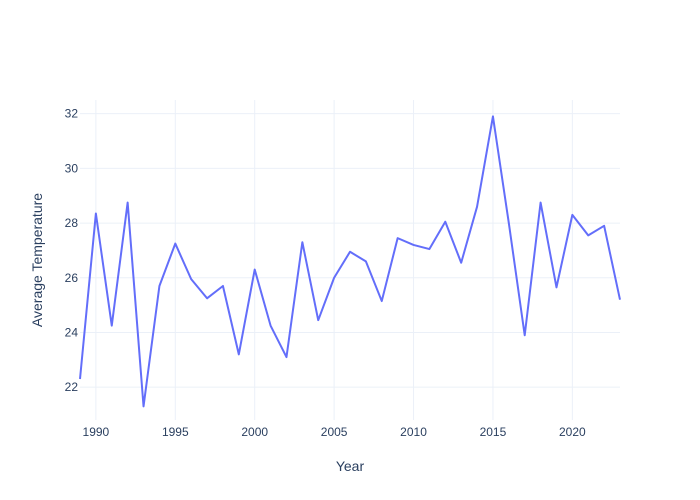 The width and height of the screenshot is (700, 500). I want to click on x-tick-label: 2015, so click(493, 432).